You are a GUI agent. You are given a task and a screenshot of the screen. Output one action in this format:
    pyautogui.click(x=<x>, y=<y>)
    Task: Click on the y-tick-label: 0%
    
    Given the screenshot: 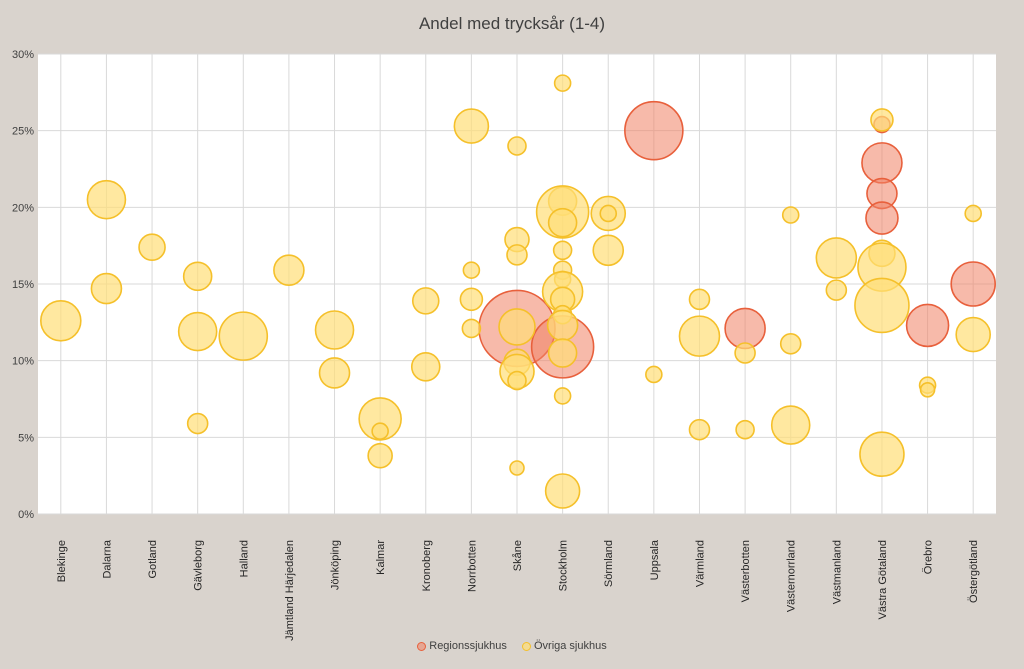 What is the action you would take?
    pyautogui.click(x=26, y=515)
    